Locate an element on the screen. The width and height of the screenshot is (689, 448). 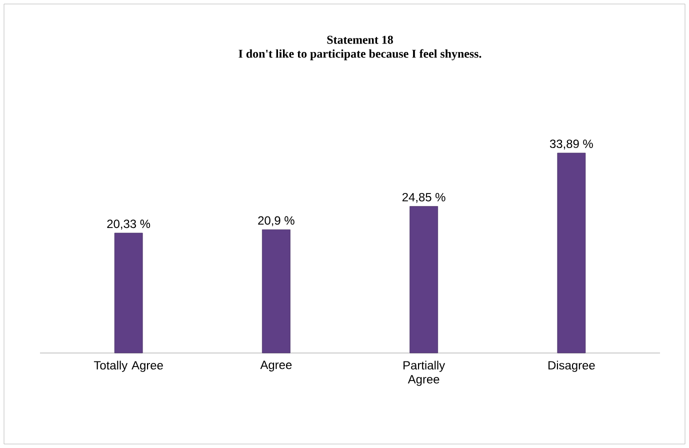
chart-title: Statement 18 is located at coordinates (360, 40).